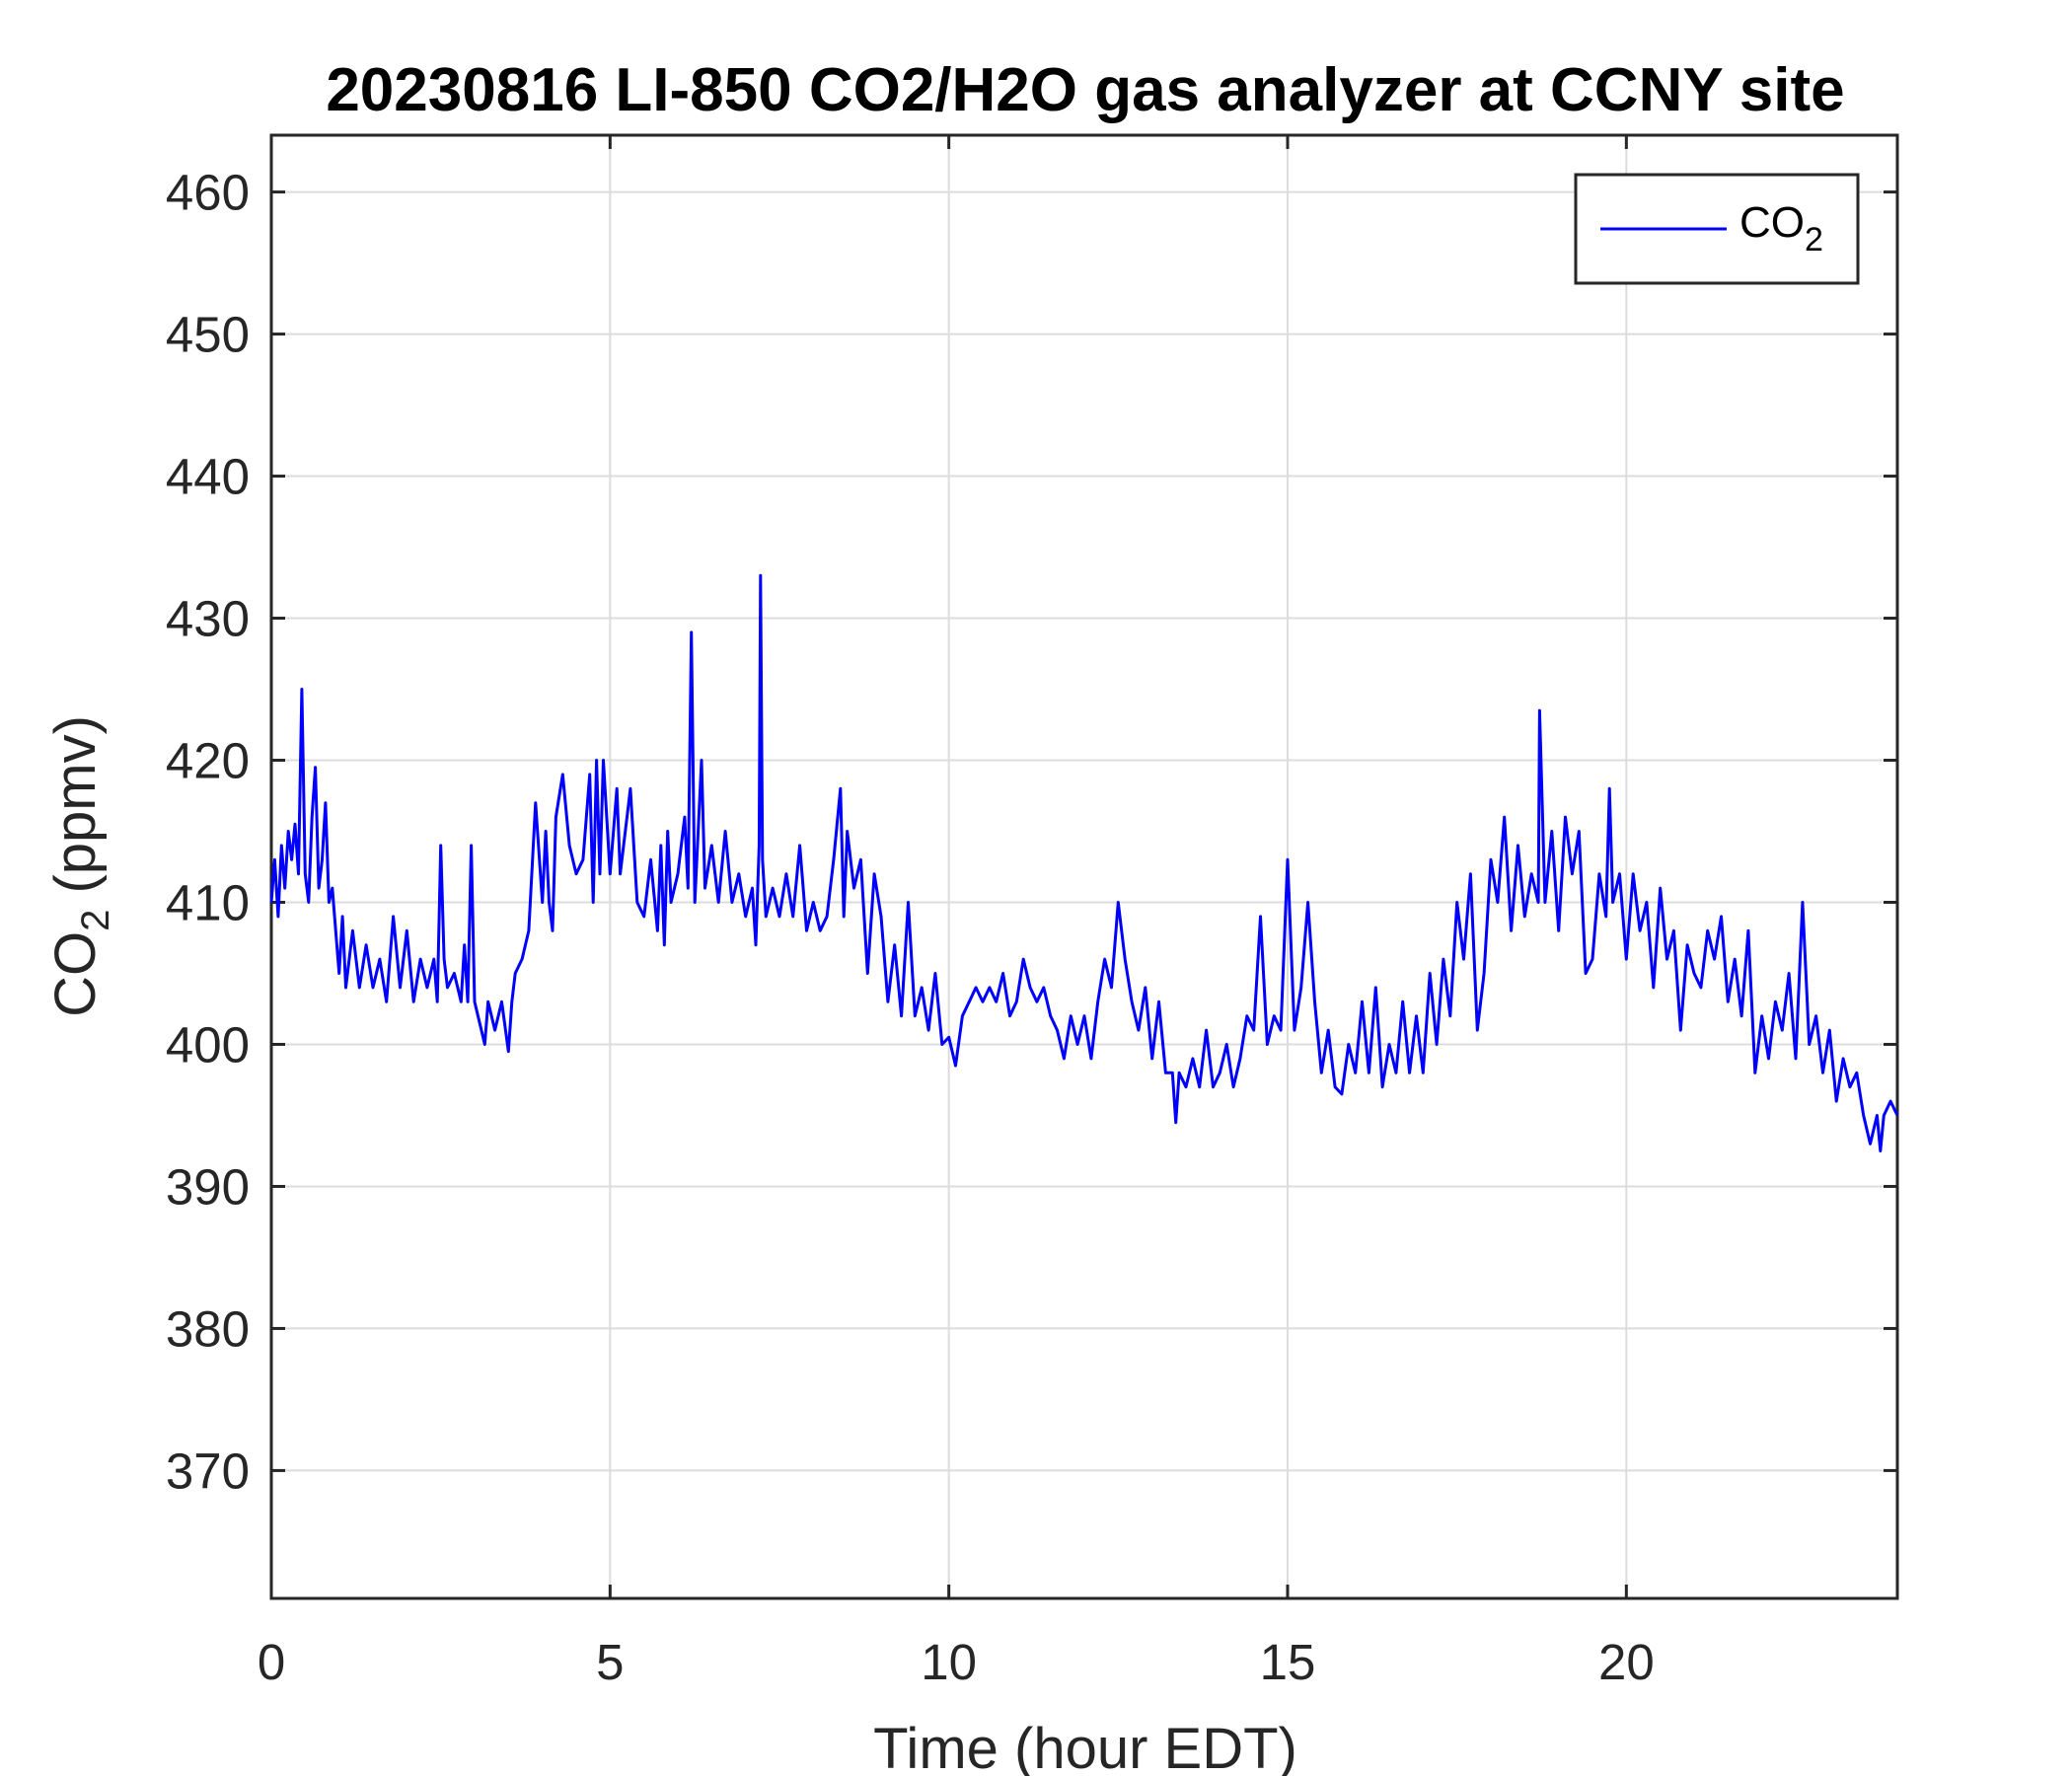 The image size is (2072, 1776). What do you see at coordinates (1288, 1662) in the screenshot?
I see `x-tick-label: 15` at bounding box center [1288, 1662].